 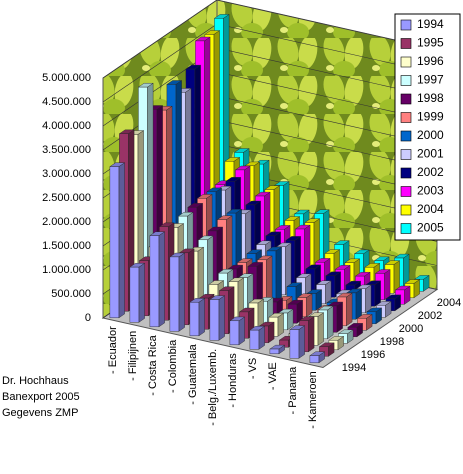 I want to click on legend-label: 2005, so click(x=430, y=228).